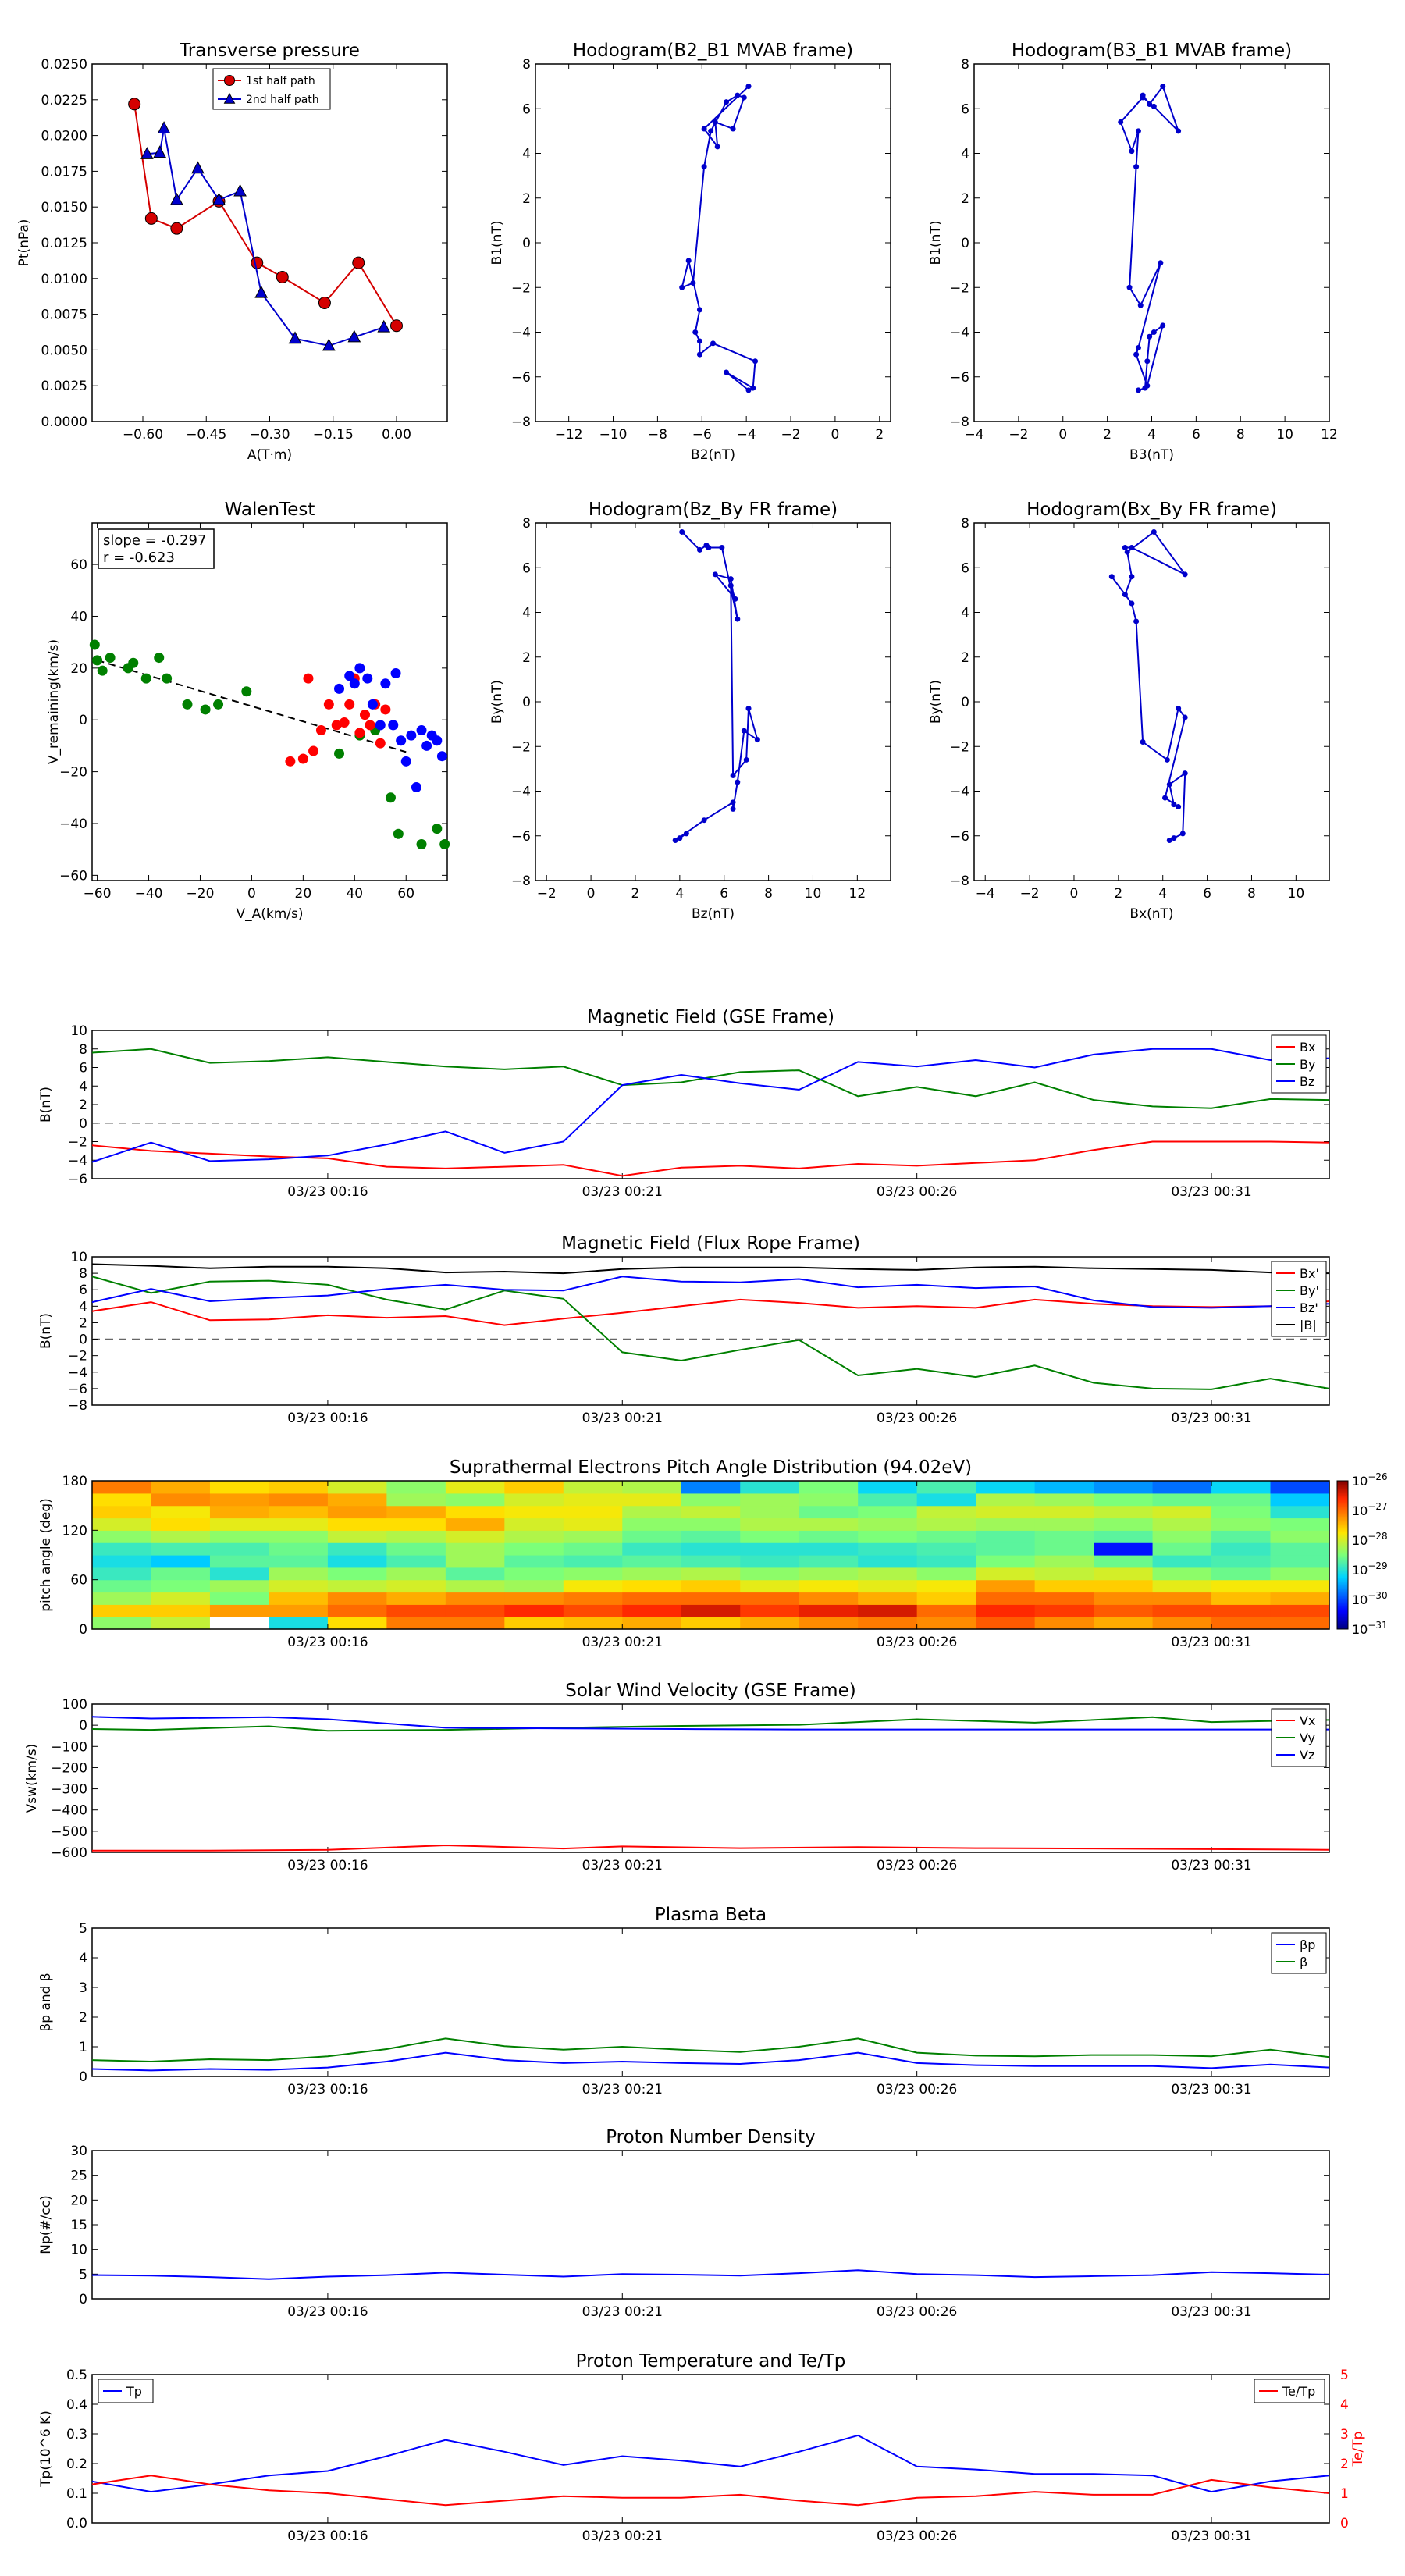 The width and height of the screenshot is (1405, 2576). Describe the element at coordinates (69, 1747) in the screenshot. I see `y-tick-label: −100` at that location.